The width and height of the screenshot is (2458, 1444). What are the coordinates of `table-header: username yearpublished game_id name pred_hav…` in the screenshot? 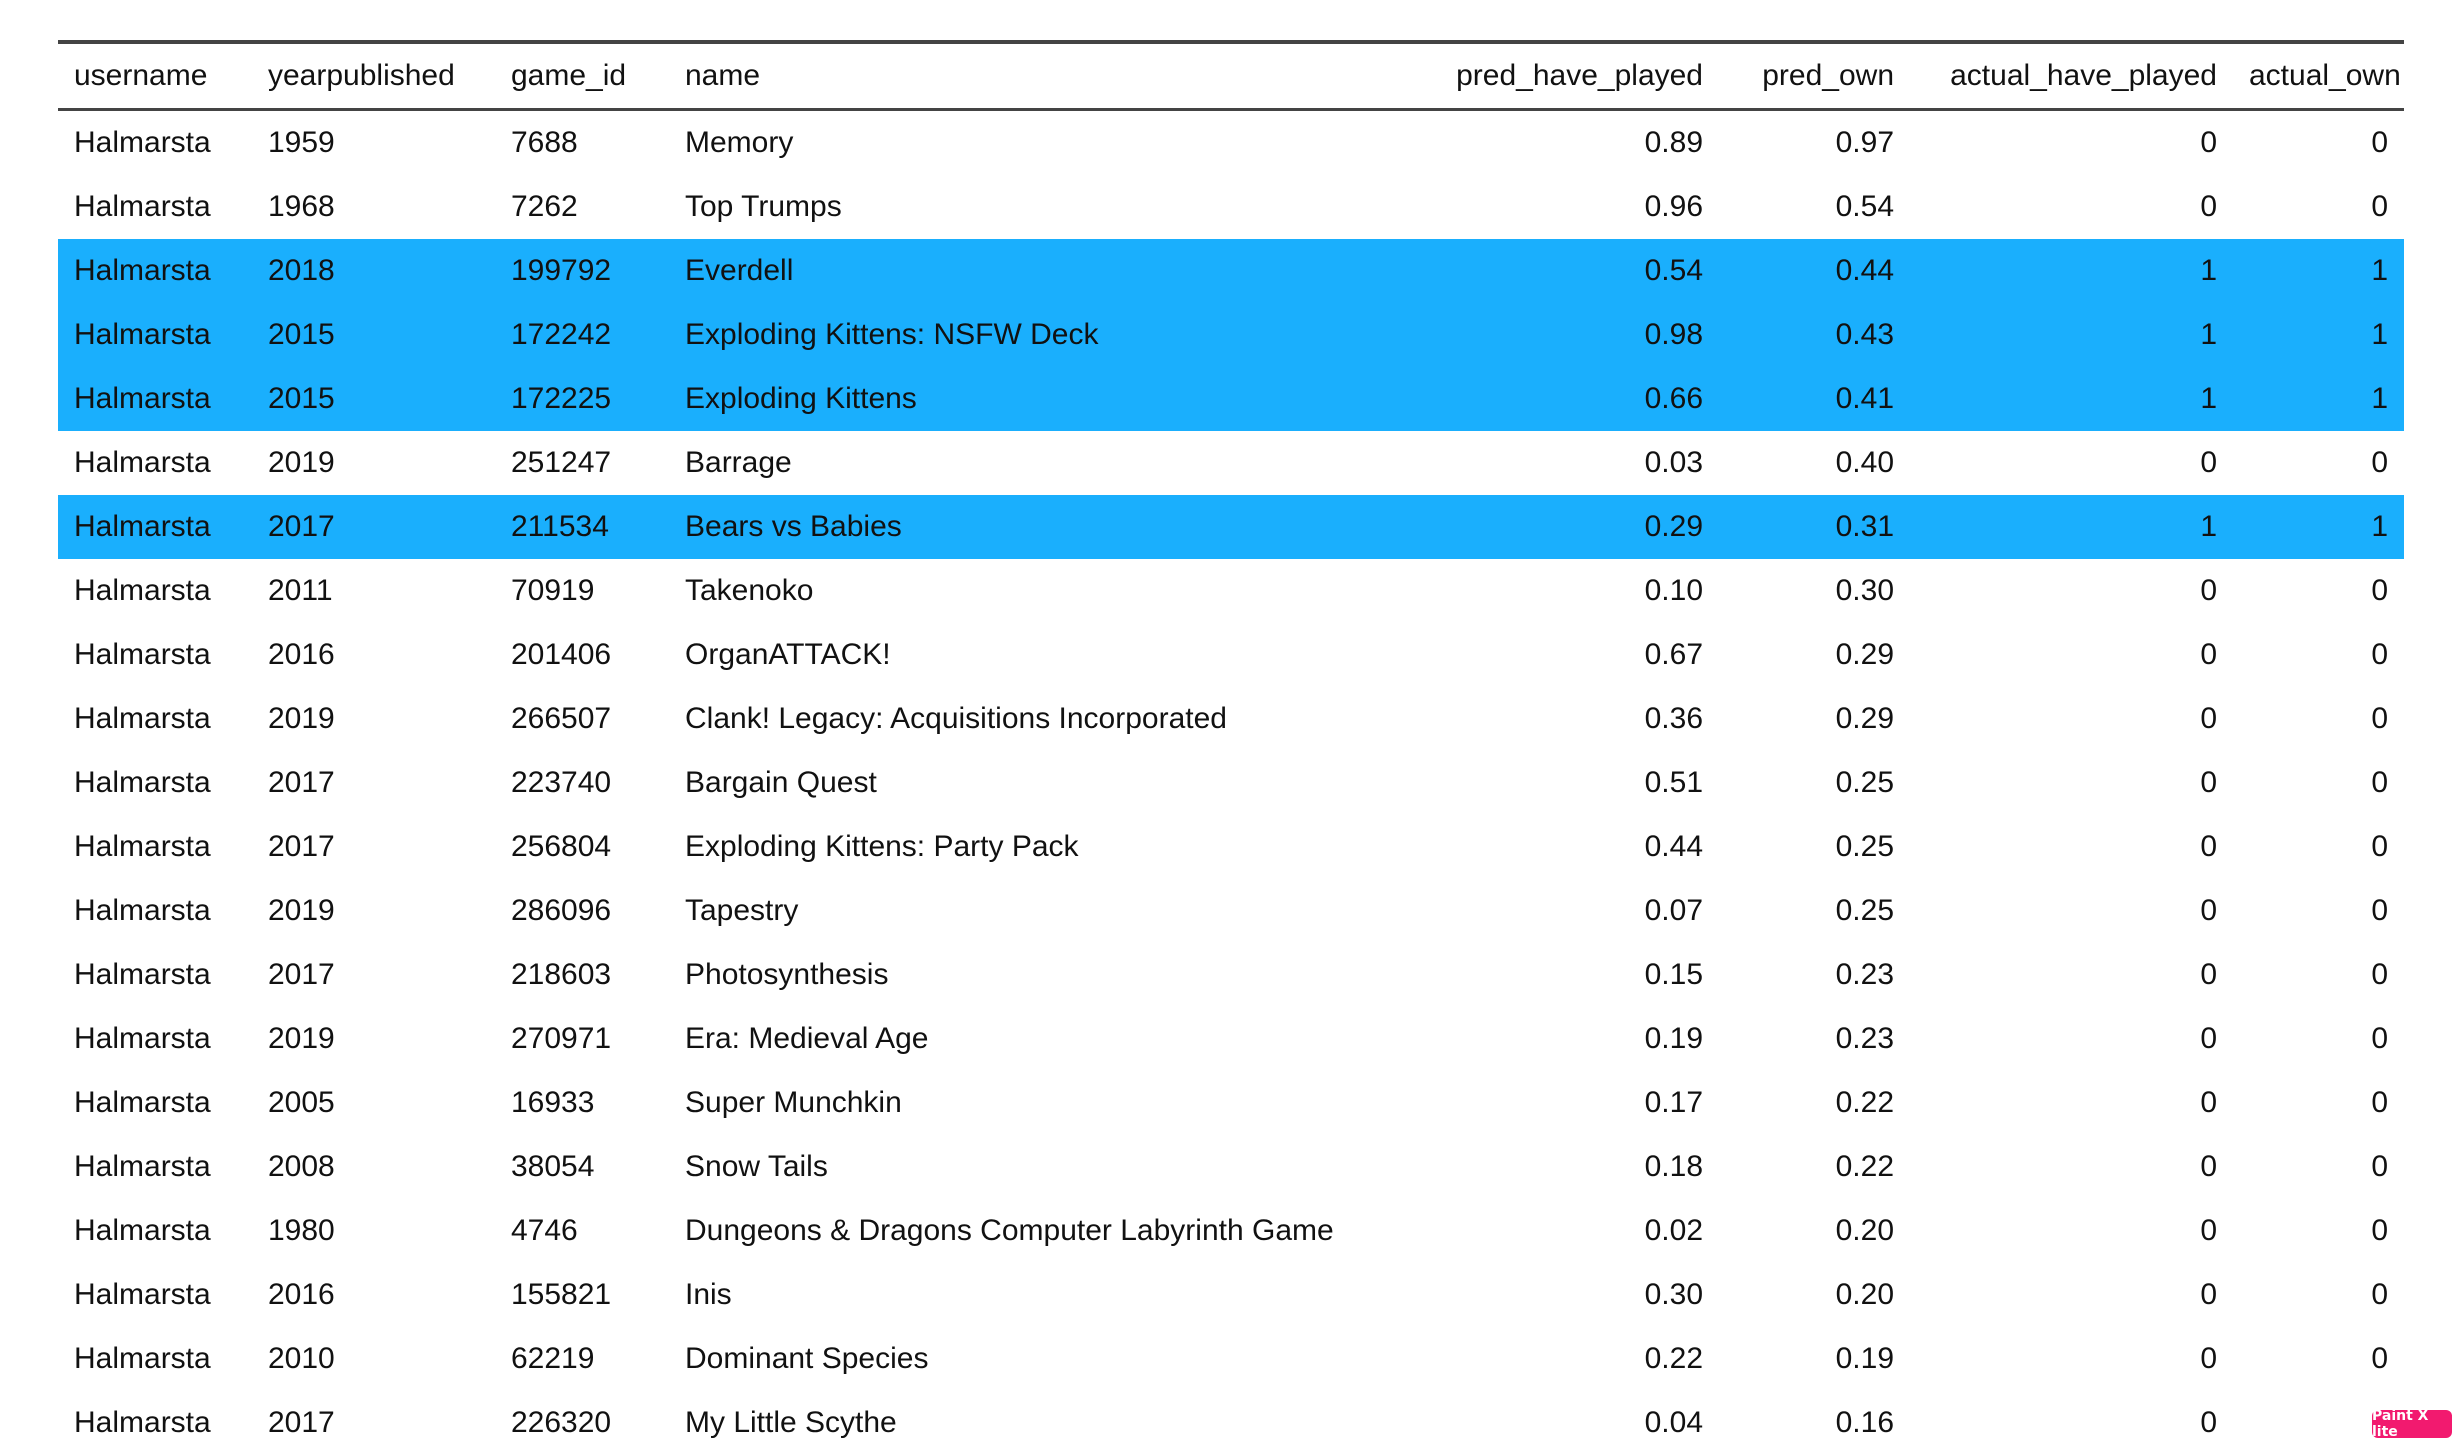 It's located at (1231, 76).